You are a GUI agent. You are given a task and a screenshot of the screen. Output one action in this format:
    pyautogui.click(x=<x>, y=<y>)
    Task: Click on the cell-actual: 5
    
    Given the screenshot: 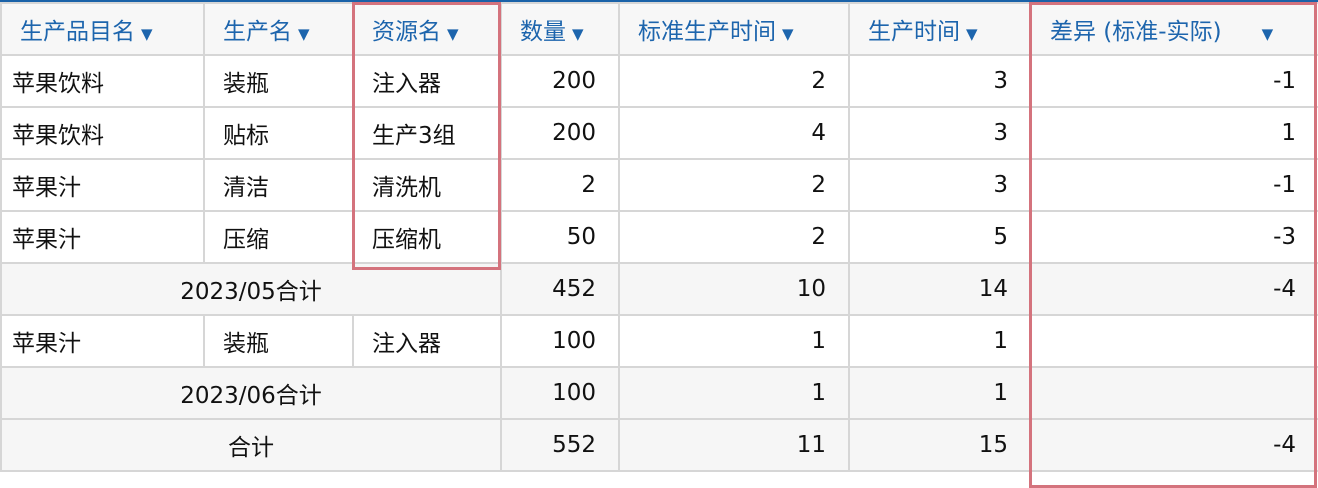 What is the action you would take?
    pyautogui.click(x=940, y=237)
    